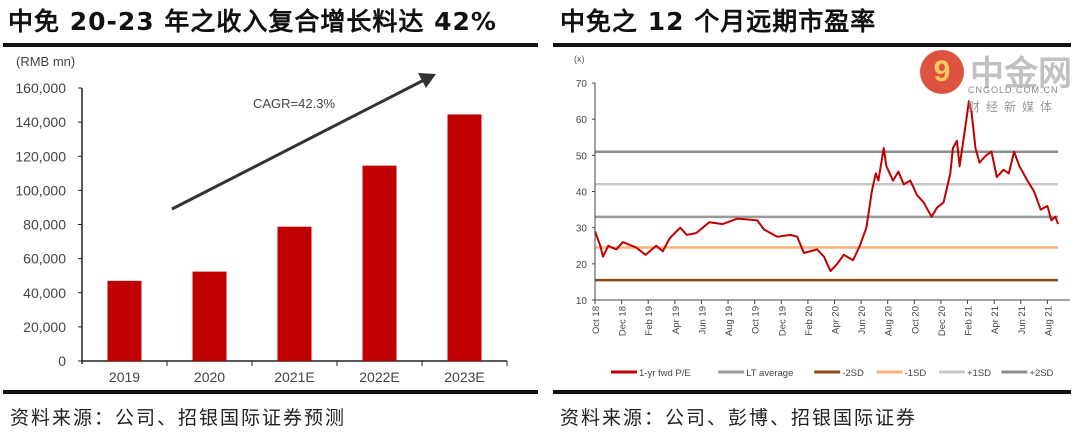 This screenshot has height=433, width=1080. I want to click on left-bottom-rule, so click(270, 392).